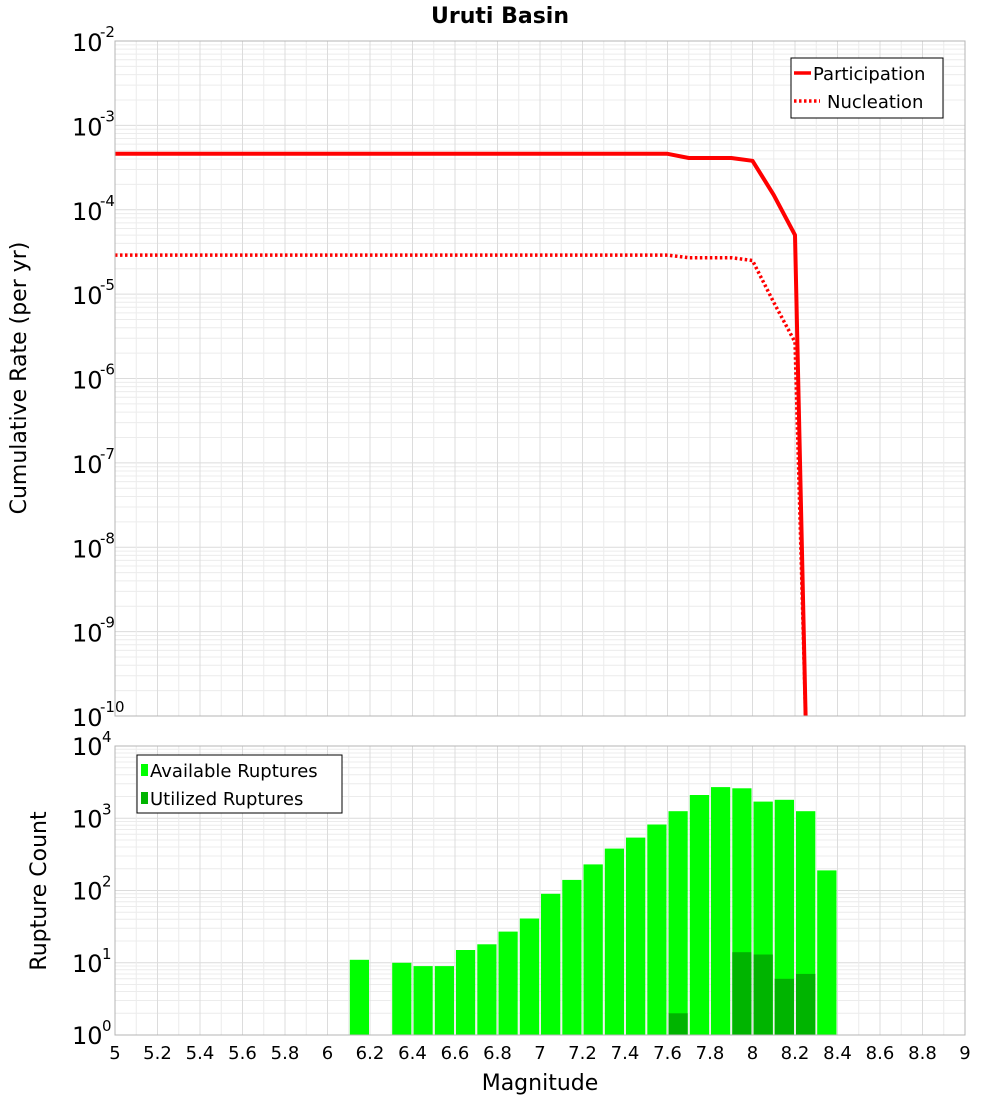 The image size is (1000, 1100). I want to click on x-tick-label: 8.2, so click(795, 1053).